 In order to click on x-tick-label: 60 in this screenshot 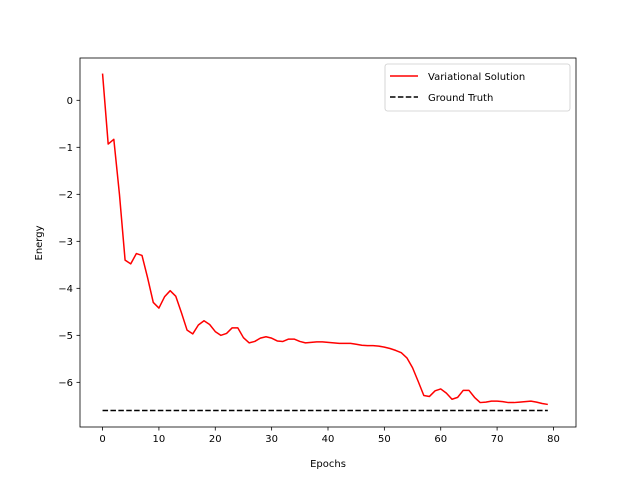, I will do `click(440, 439)`.